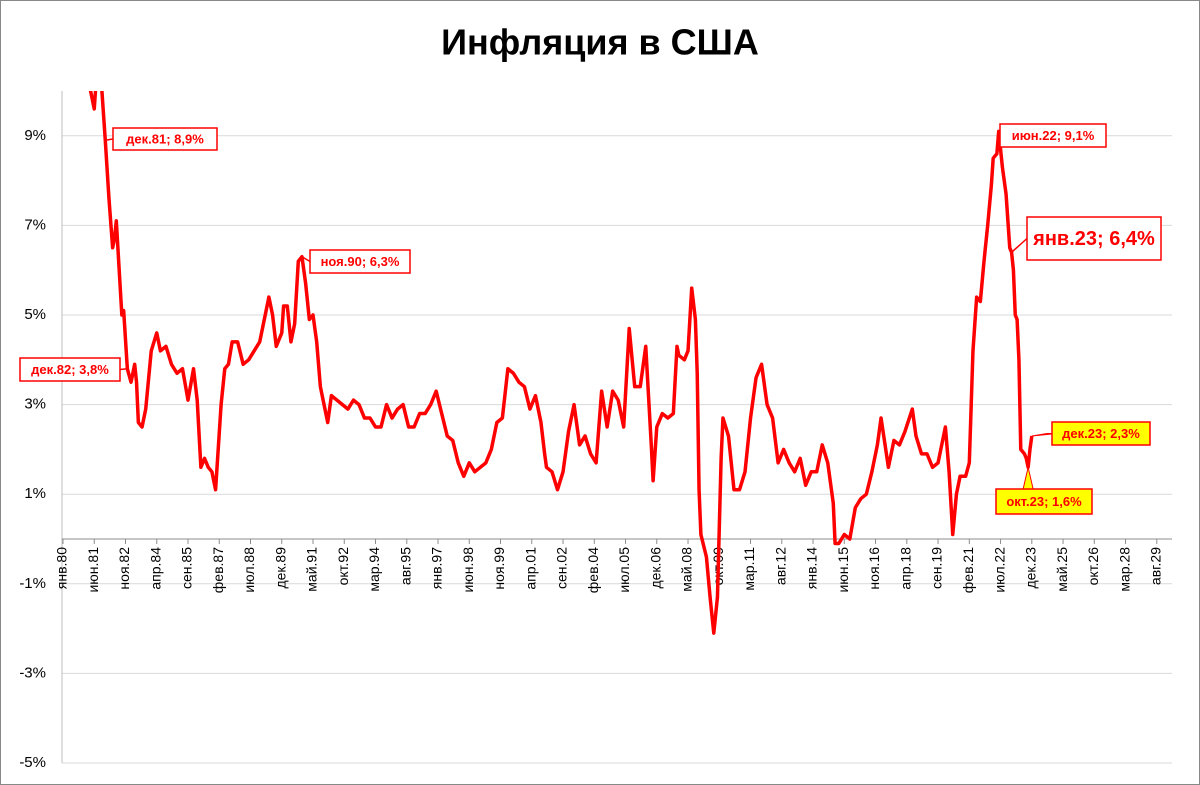 The width and height of the screenshot is (1200, 785). What do you see at coordinates (562, 568) in the screenshot?
I see `x-tick-label: сен.02` at bounding box center [562, 568].